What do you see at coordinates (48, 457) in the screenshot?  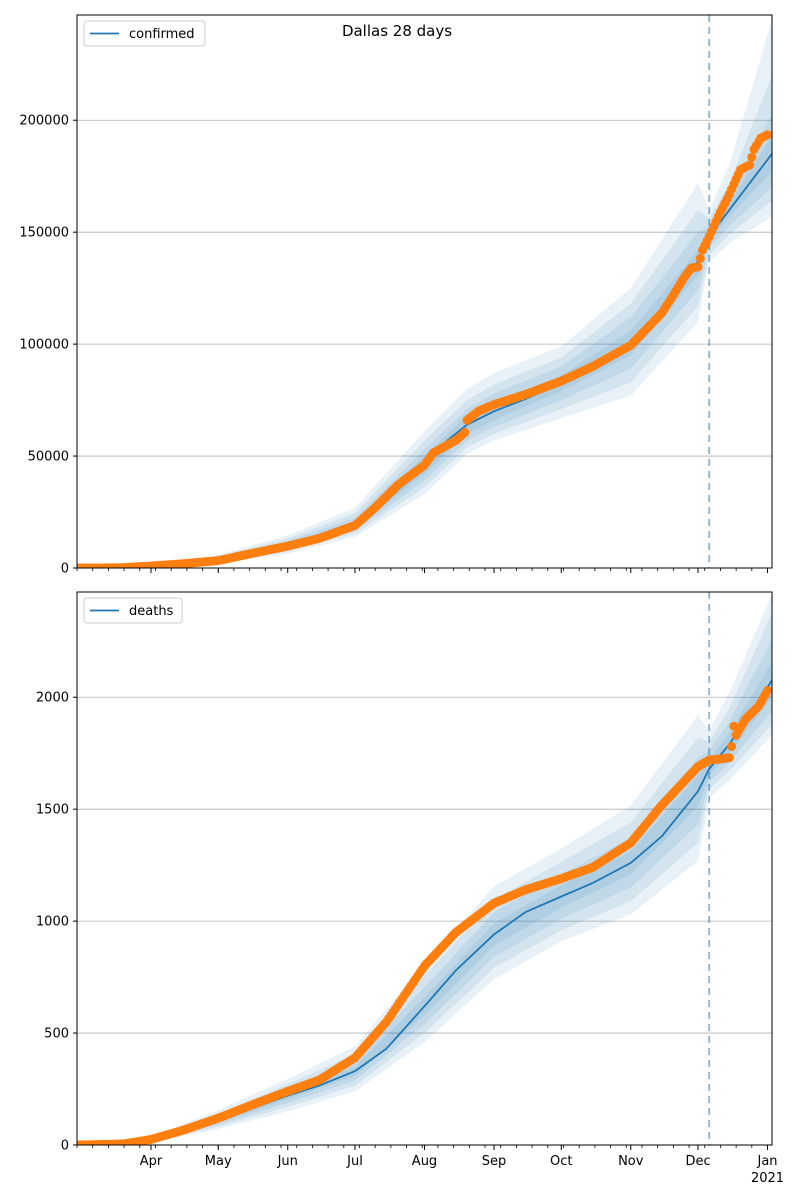 I see `y-tick-label: 50000` at bounding box center [48, 457].